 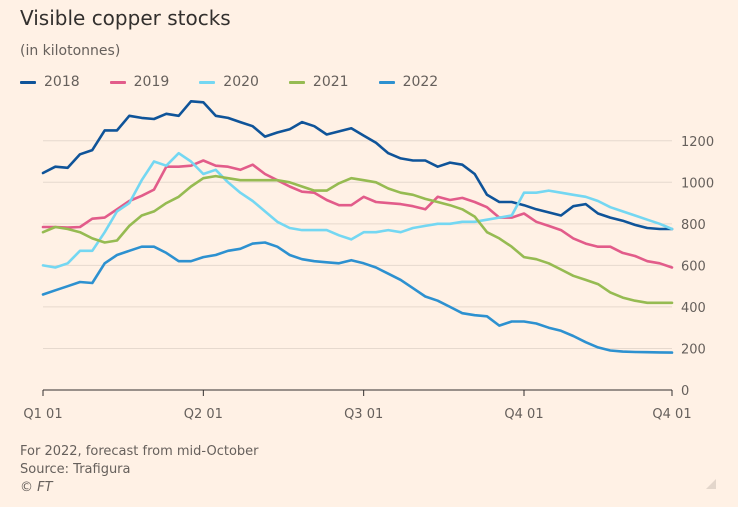 What do you see at coordinates (330, 82) in the screenshot?
I see `legend-label-2021: 2021` at bounding box center [330, 82].